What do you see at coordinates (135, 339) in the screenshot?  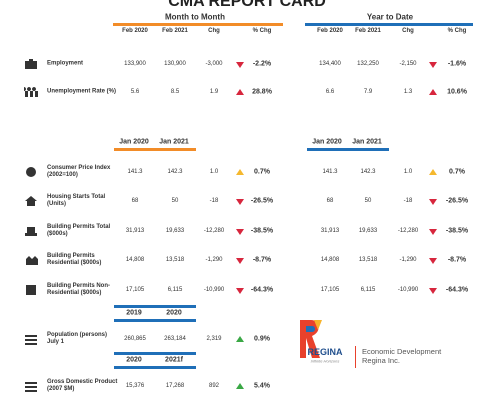 I see `cell-value: 260,865` at bounding box center [135, 339].